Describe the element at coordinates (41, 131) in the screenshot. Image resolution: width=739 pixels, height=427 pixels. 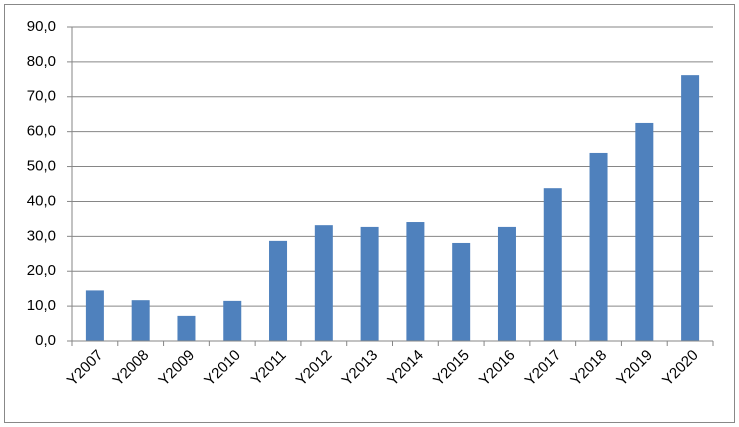
I see `y-tick-label: 60,0` at that location.